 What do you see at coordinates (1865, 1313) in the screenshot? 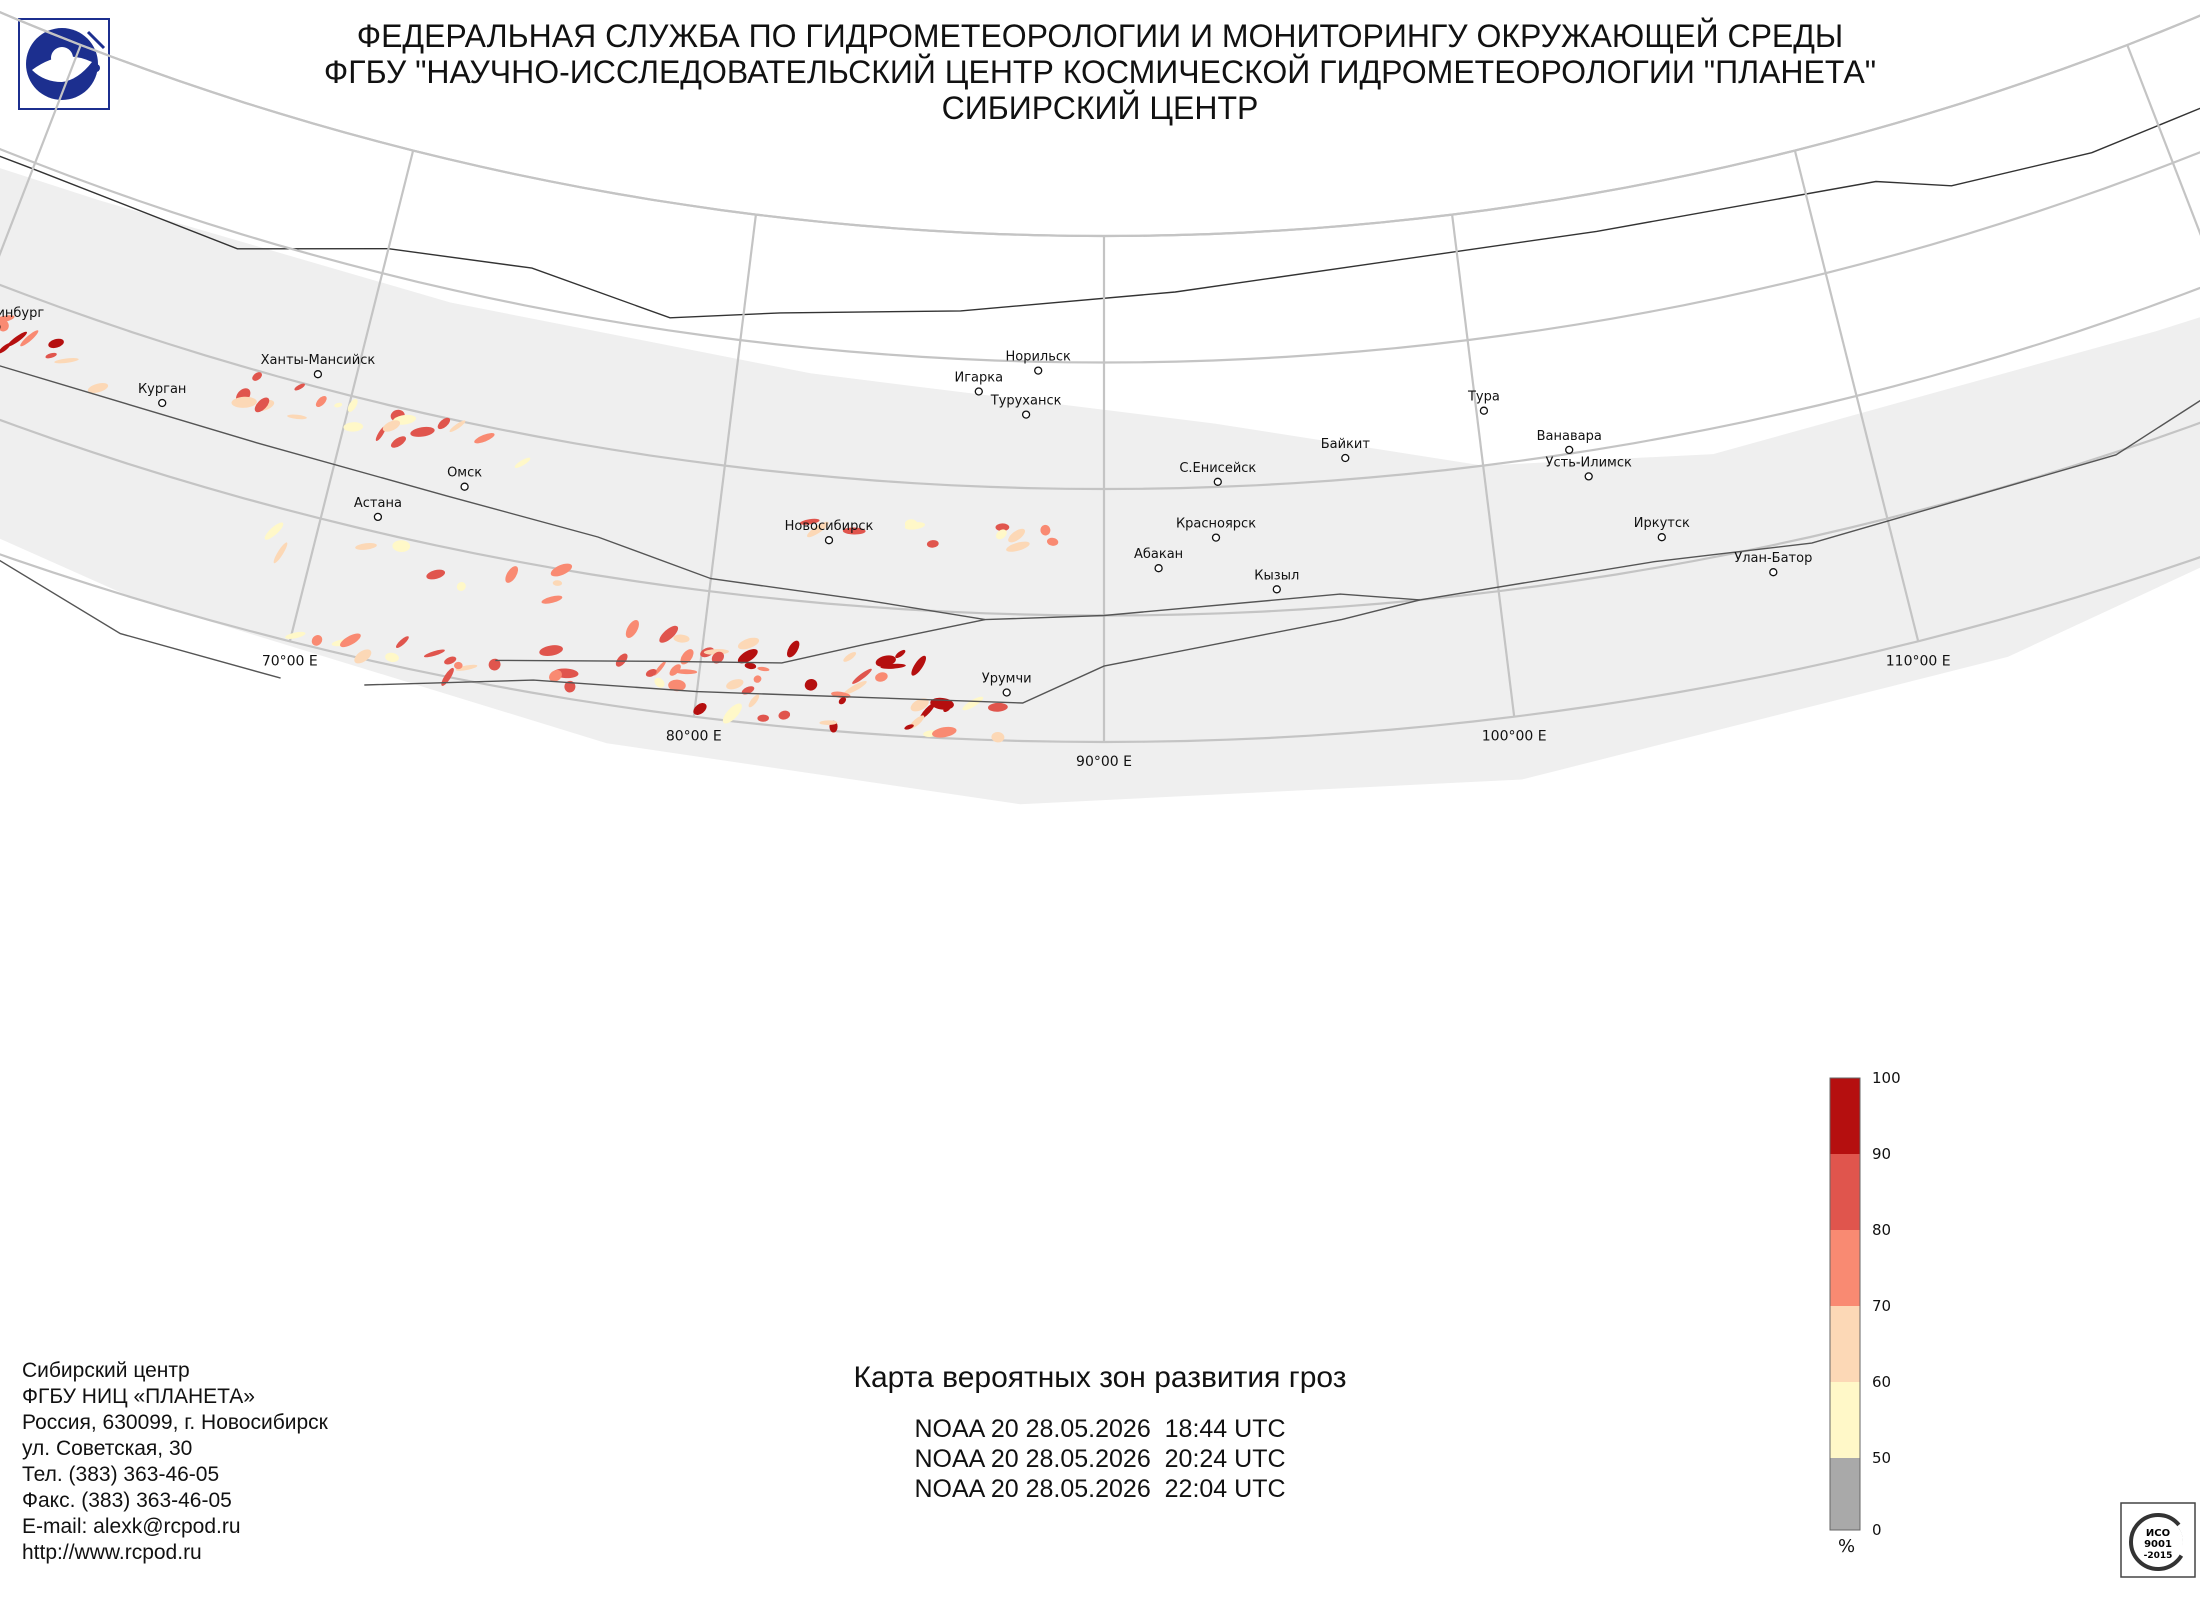
I see `legend-colorbar: 100 90 80 70 60 50 0 %` at bounding box center [1865, 1313].